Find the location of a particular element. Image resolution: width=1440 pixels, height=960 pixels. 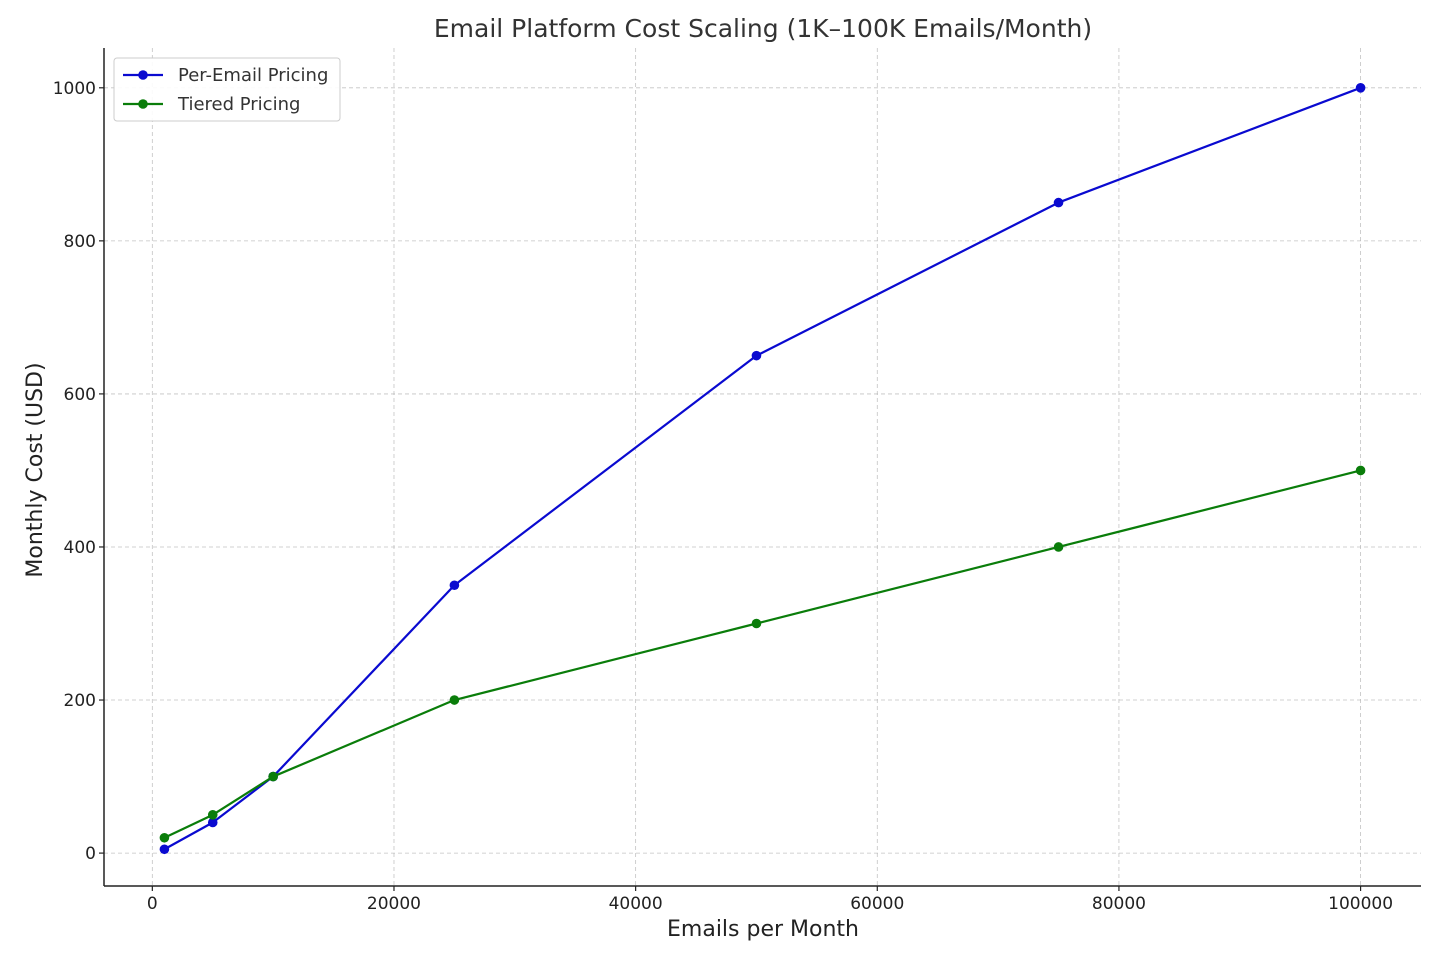

x-axis-label: Emails per Month is located at coordinates (763, 929).